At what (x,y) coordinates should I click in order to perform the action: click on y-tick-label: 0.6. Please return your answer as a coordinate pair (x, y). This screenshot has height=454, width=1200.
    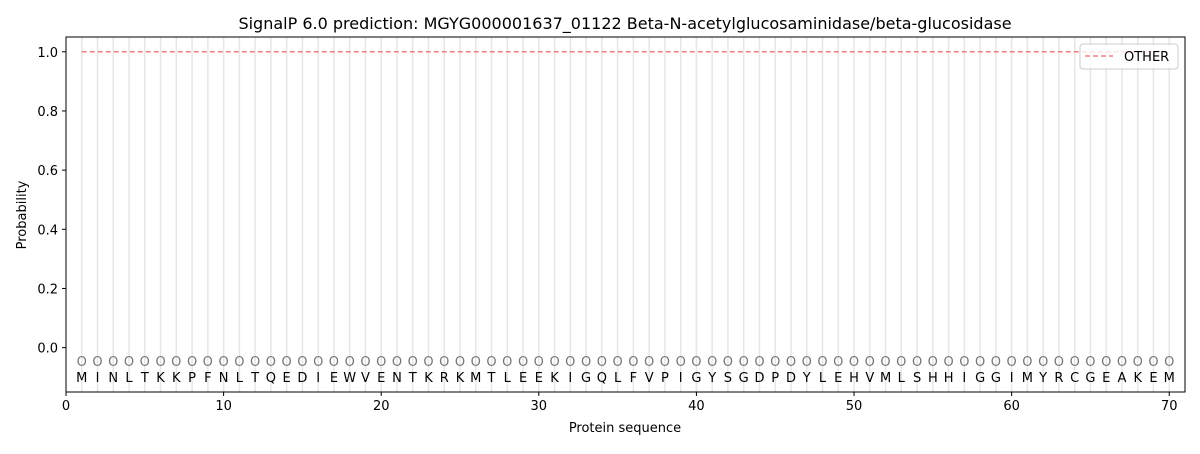
    Looking at the image, I should click on (47, 171).